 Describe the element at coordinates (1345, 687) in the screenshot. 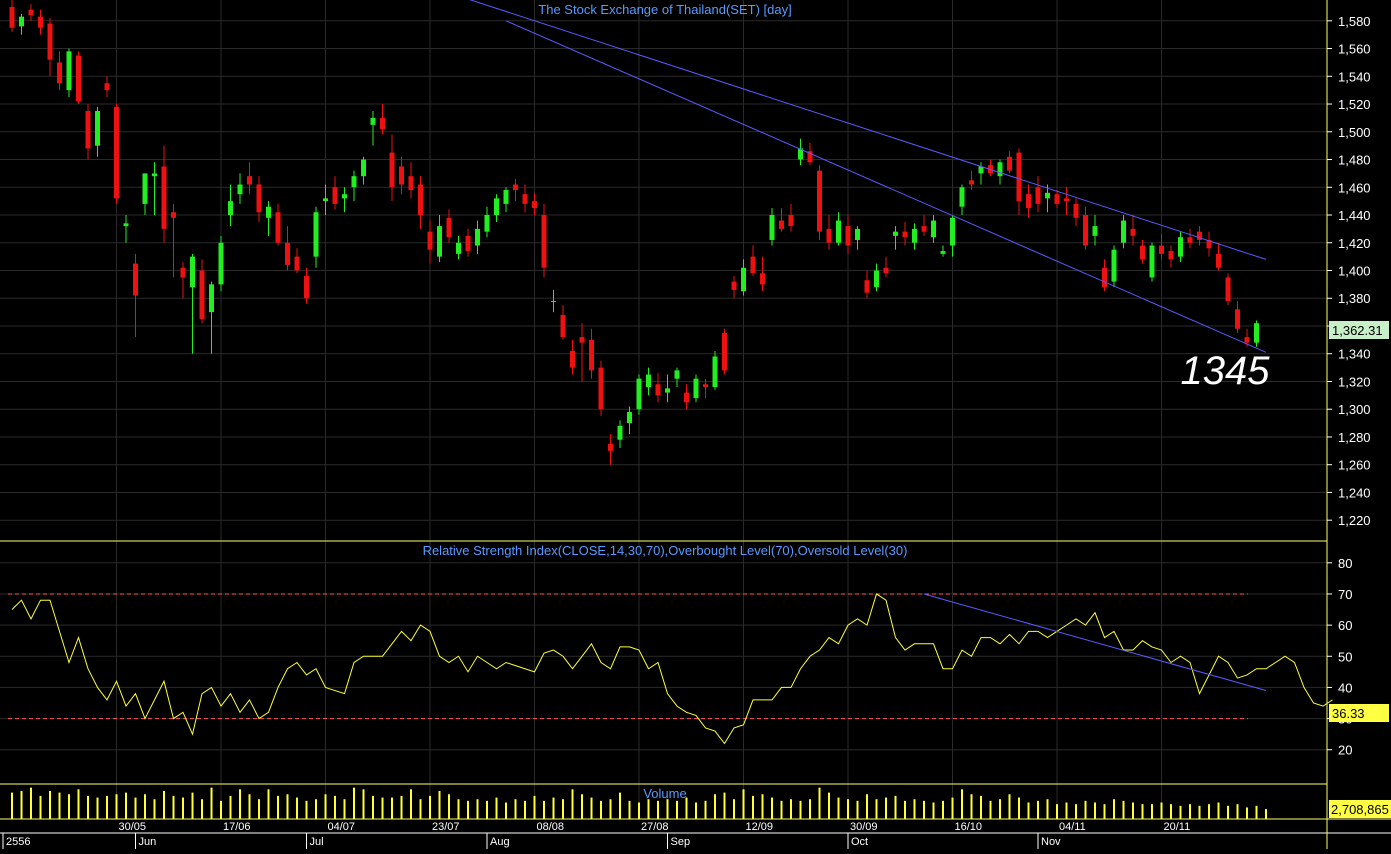

I see `rsi-tick-label: 40` at that location.